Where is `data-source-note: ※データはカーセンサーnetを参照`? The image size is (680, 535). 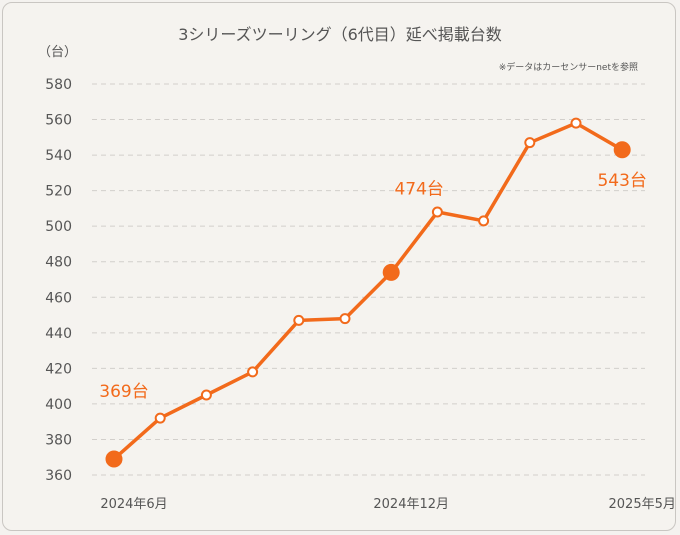 data-source-note: ※データはカーセンサーnetを参照 is located at coordinates (568, 67).